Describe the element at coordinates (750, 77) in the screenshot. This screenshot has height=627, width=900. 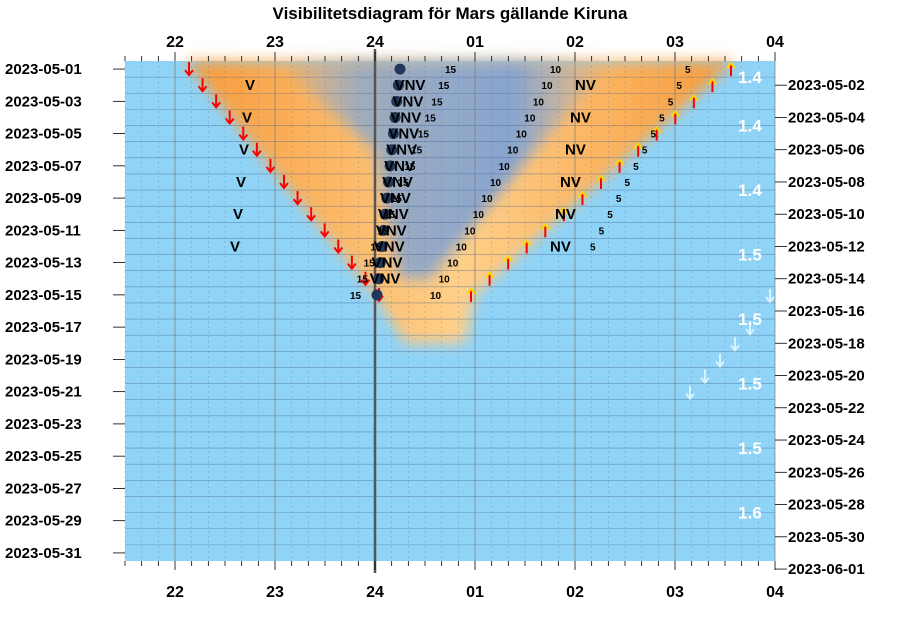
I see `magnitude-label: 1.4` at that location.